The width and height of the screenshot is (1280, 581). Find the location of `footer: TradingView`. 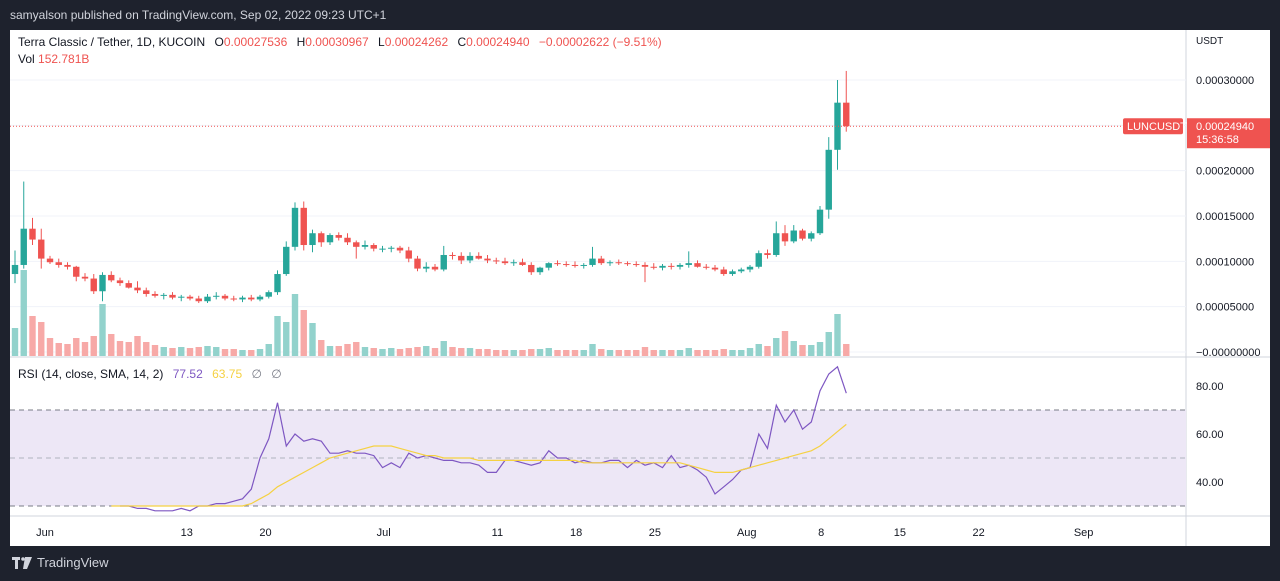

footer: TradingView is located at coordinates (640, 563).